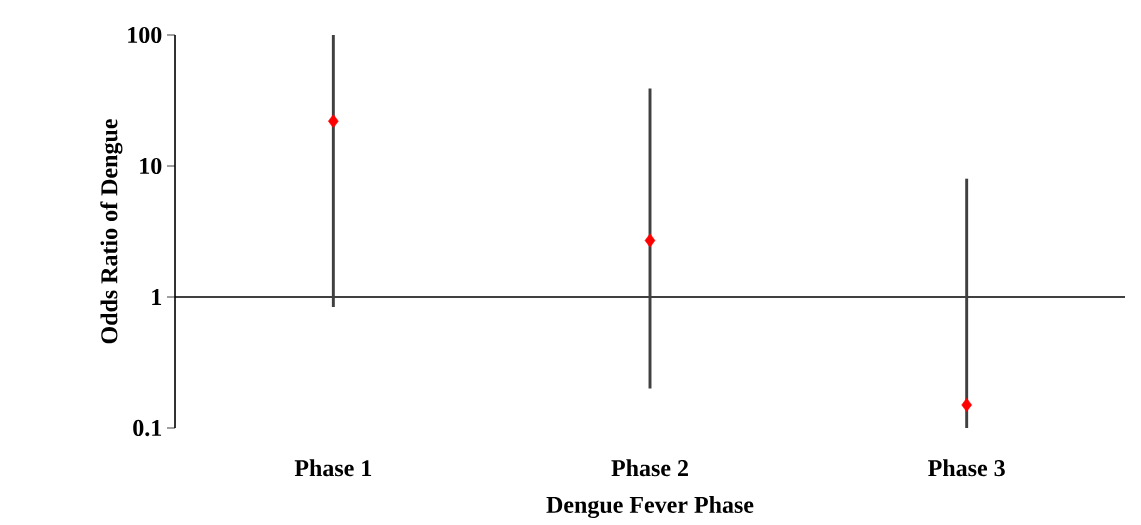 The width and height of the screenshot is (1141, 525). Describe the element at coordinates (650, 507) in the screenshot. I see `x-axis-title: Dengue Fever Phase` at that location.